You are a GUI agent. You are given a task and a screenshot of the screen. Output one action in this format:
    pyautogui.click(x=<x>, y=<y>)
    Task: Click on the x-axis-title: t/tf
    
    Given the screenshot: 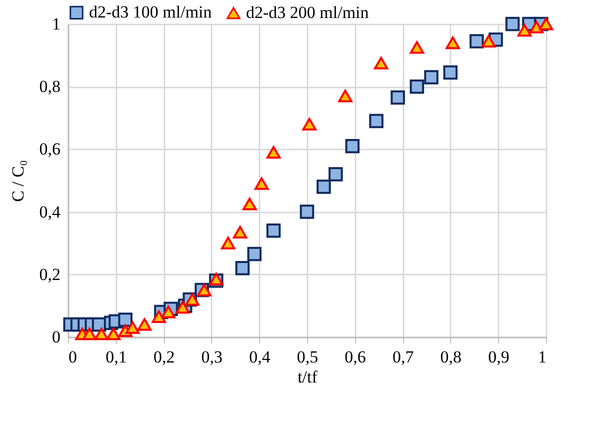 What is the action you would take?
    pyautogui.click(x=308, y=377)
    